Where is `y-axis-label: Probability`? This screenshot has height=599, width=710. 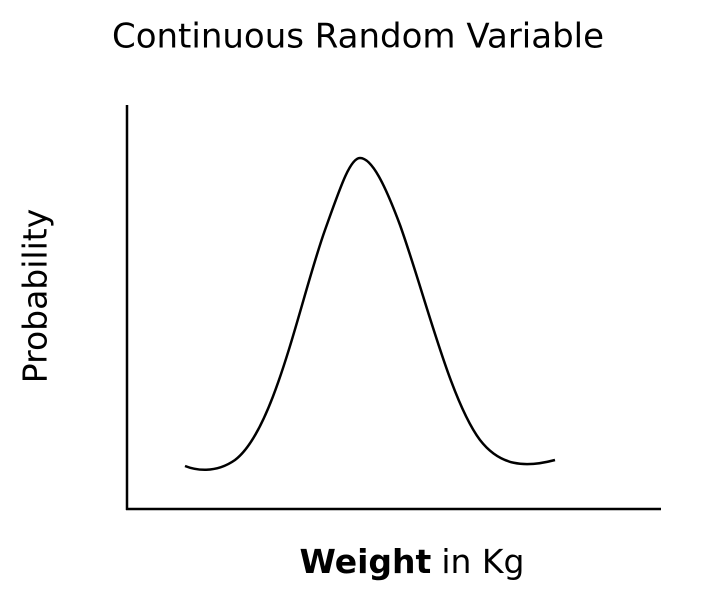 y-axis-label: Probability is located at coordinates (35, 296).